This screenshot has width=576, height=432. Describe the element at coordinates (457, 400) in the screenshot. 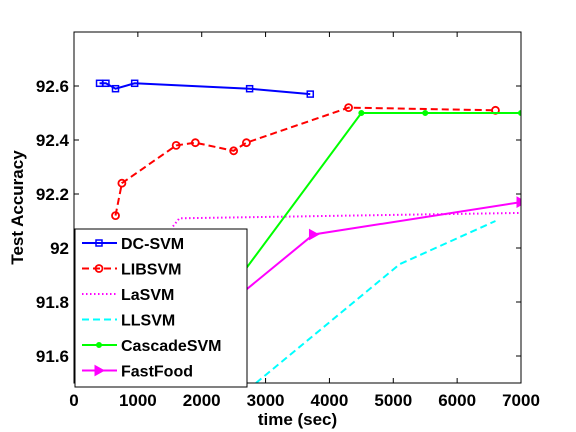

I see `x-tick-label: 6000` at that location.